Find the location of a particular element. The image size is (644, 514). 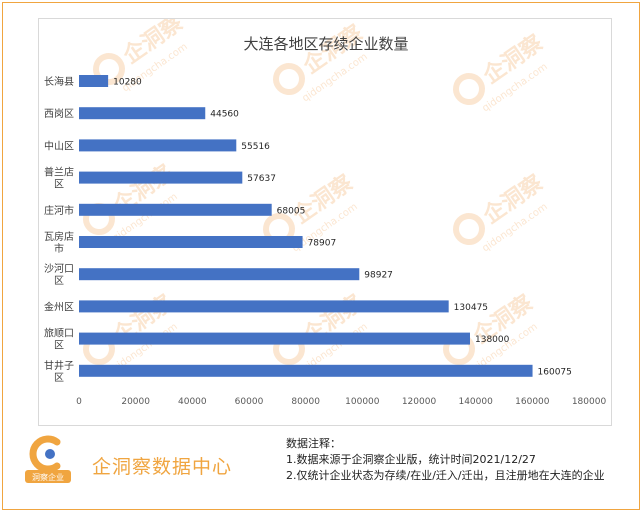

logo-badge-text: 洞察企业 is located at coordinates (48, 477).